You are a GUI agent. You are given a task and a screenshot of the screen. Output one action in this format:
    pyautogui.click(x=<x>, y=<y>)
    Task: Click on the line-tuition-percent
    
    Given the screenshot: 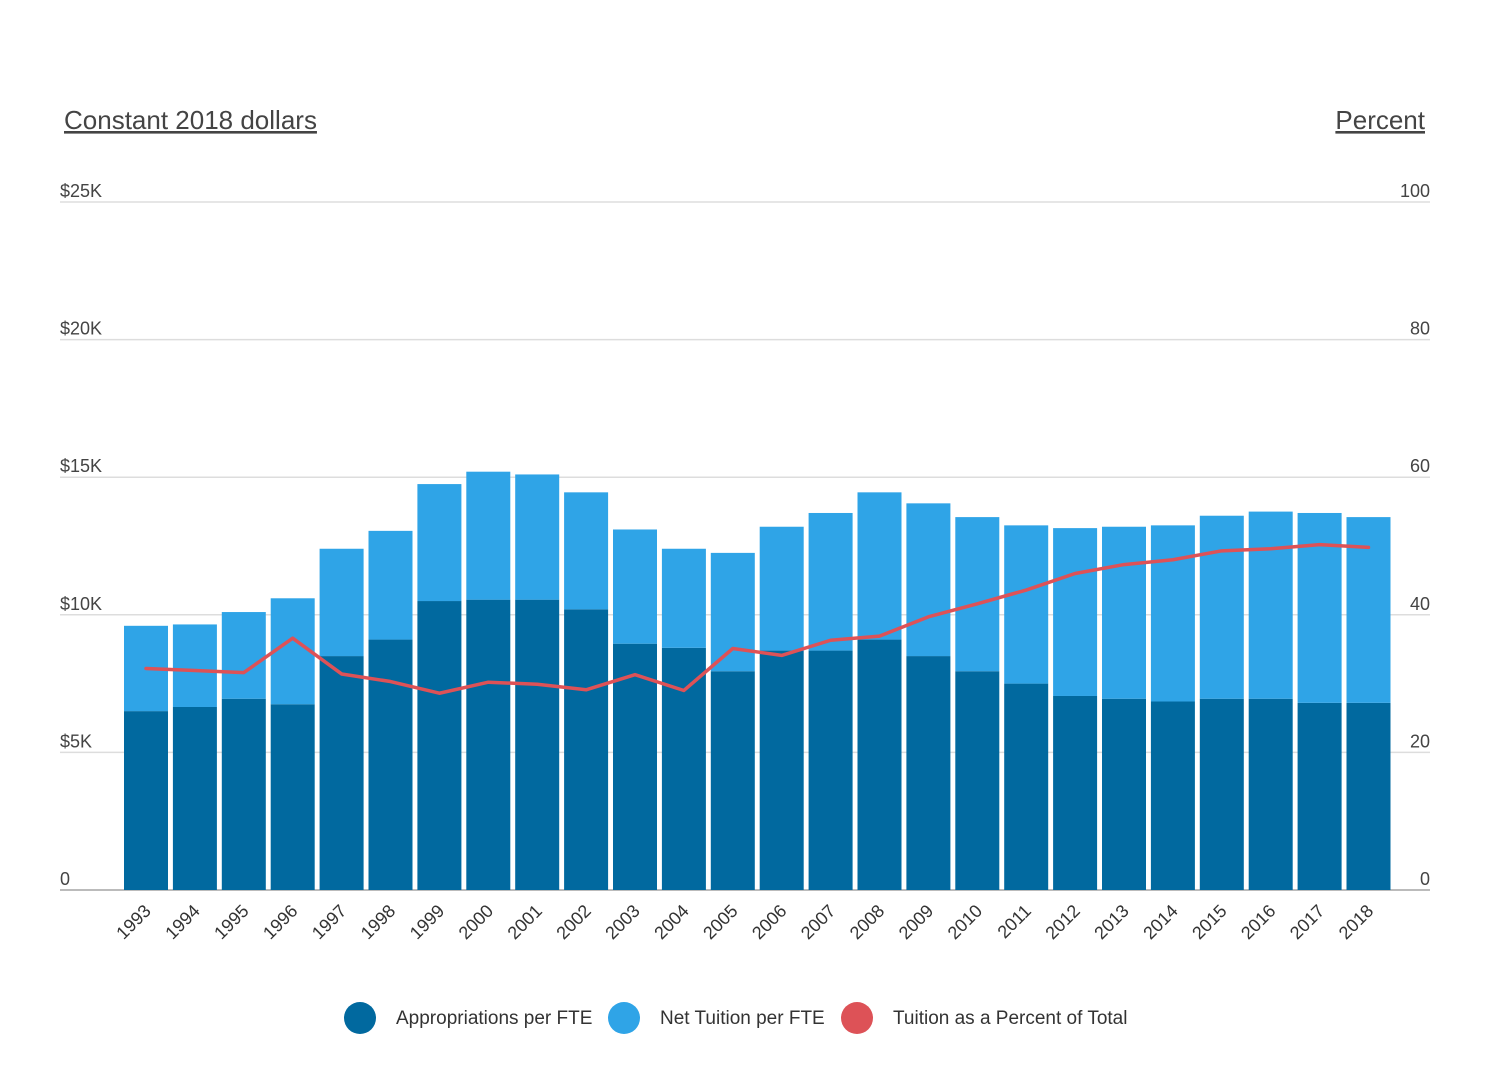 What is the action you would take?
    pyautogui.click(x=757, y=618)
    